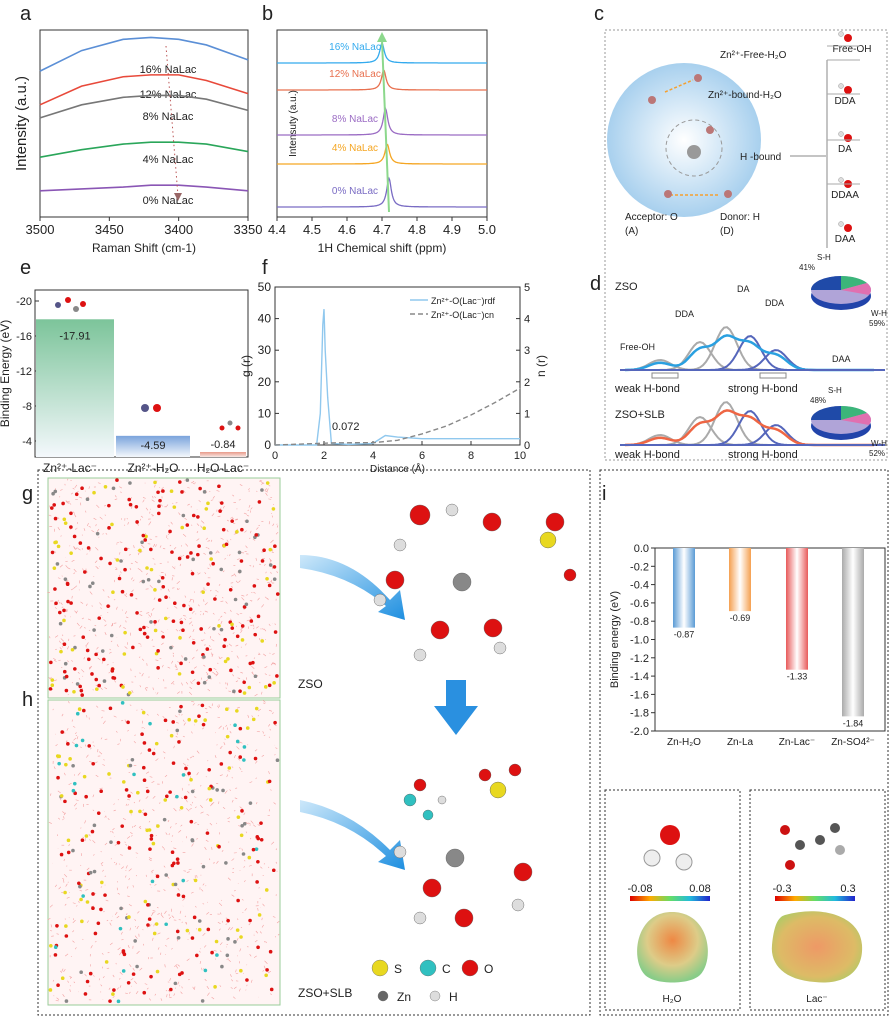 The image size is (892, 1024). Describe the element at coordinates (178, 229) in the screenshot. I see `x-tick-label: 3400` at that location.